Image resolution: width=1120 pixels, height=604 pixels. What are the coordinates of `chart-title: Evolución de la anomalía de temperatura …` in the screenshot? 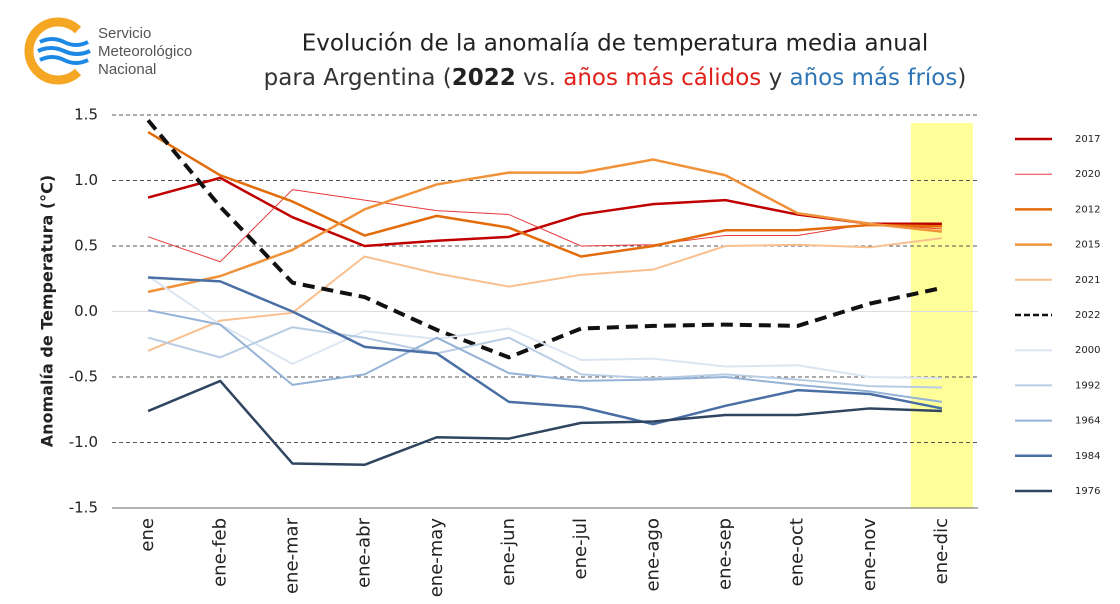 It's located at (615, 44).